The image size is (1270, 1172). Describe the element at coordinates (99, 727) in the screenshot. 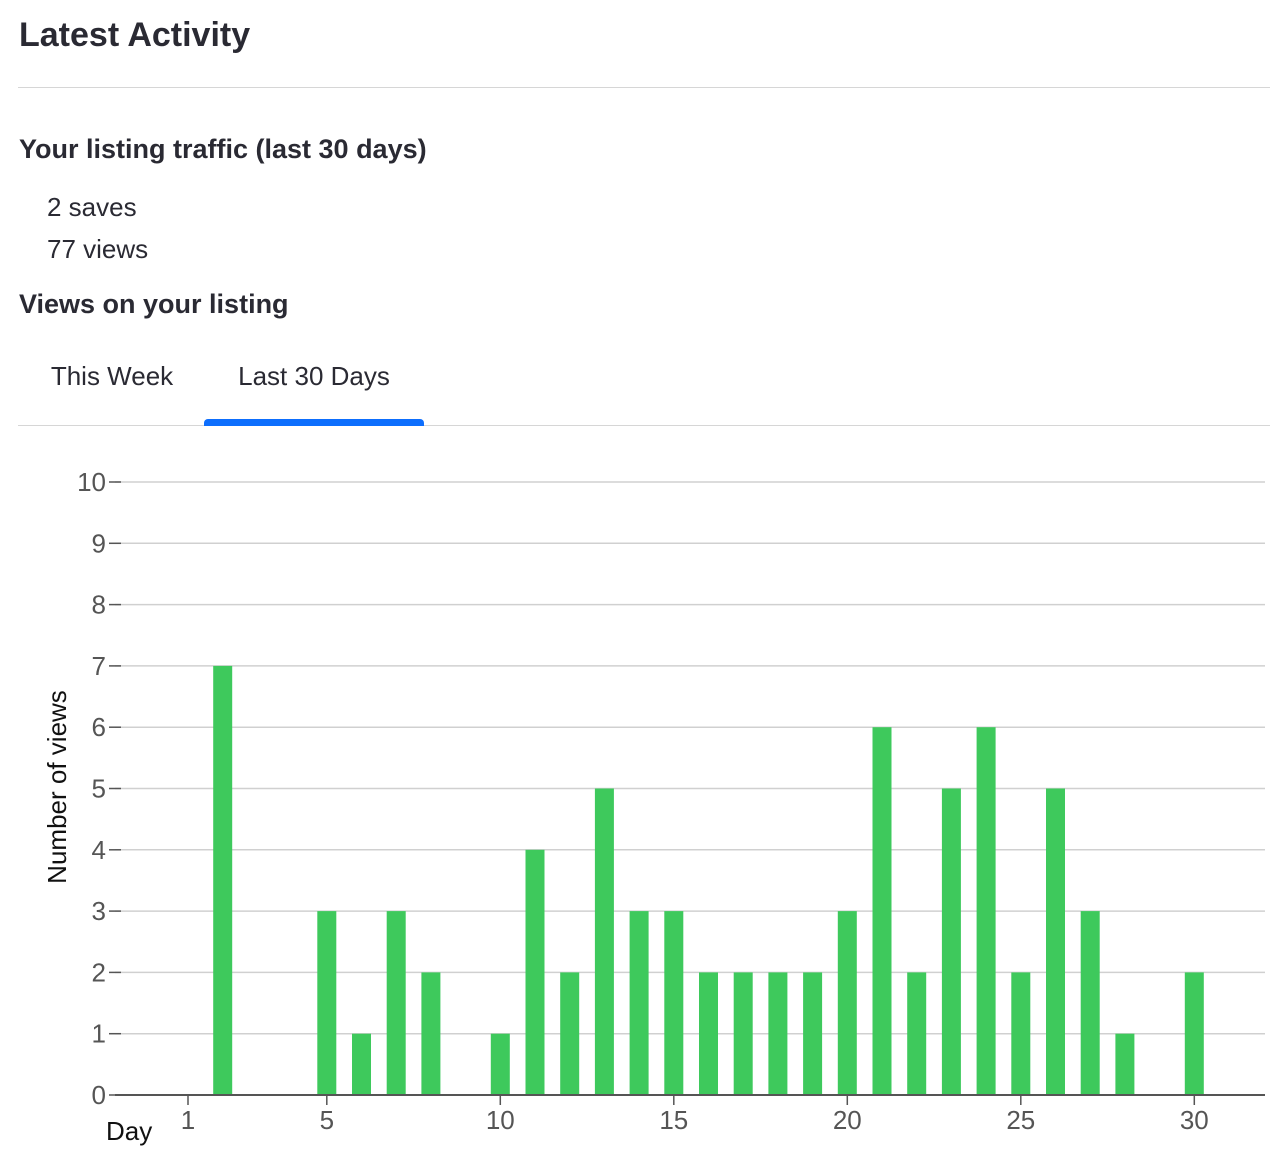

I see `y-tick-label-6: 6` at that location.